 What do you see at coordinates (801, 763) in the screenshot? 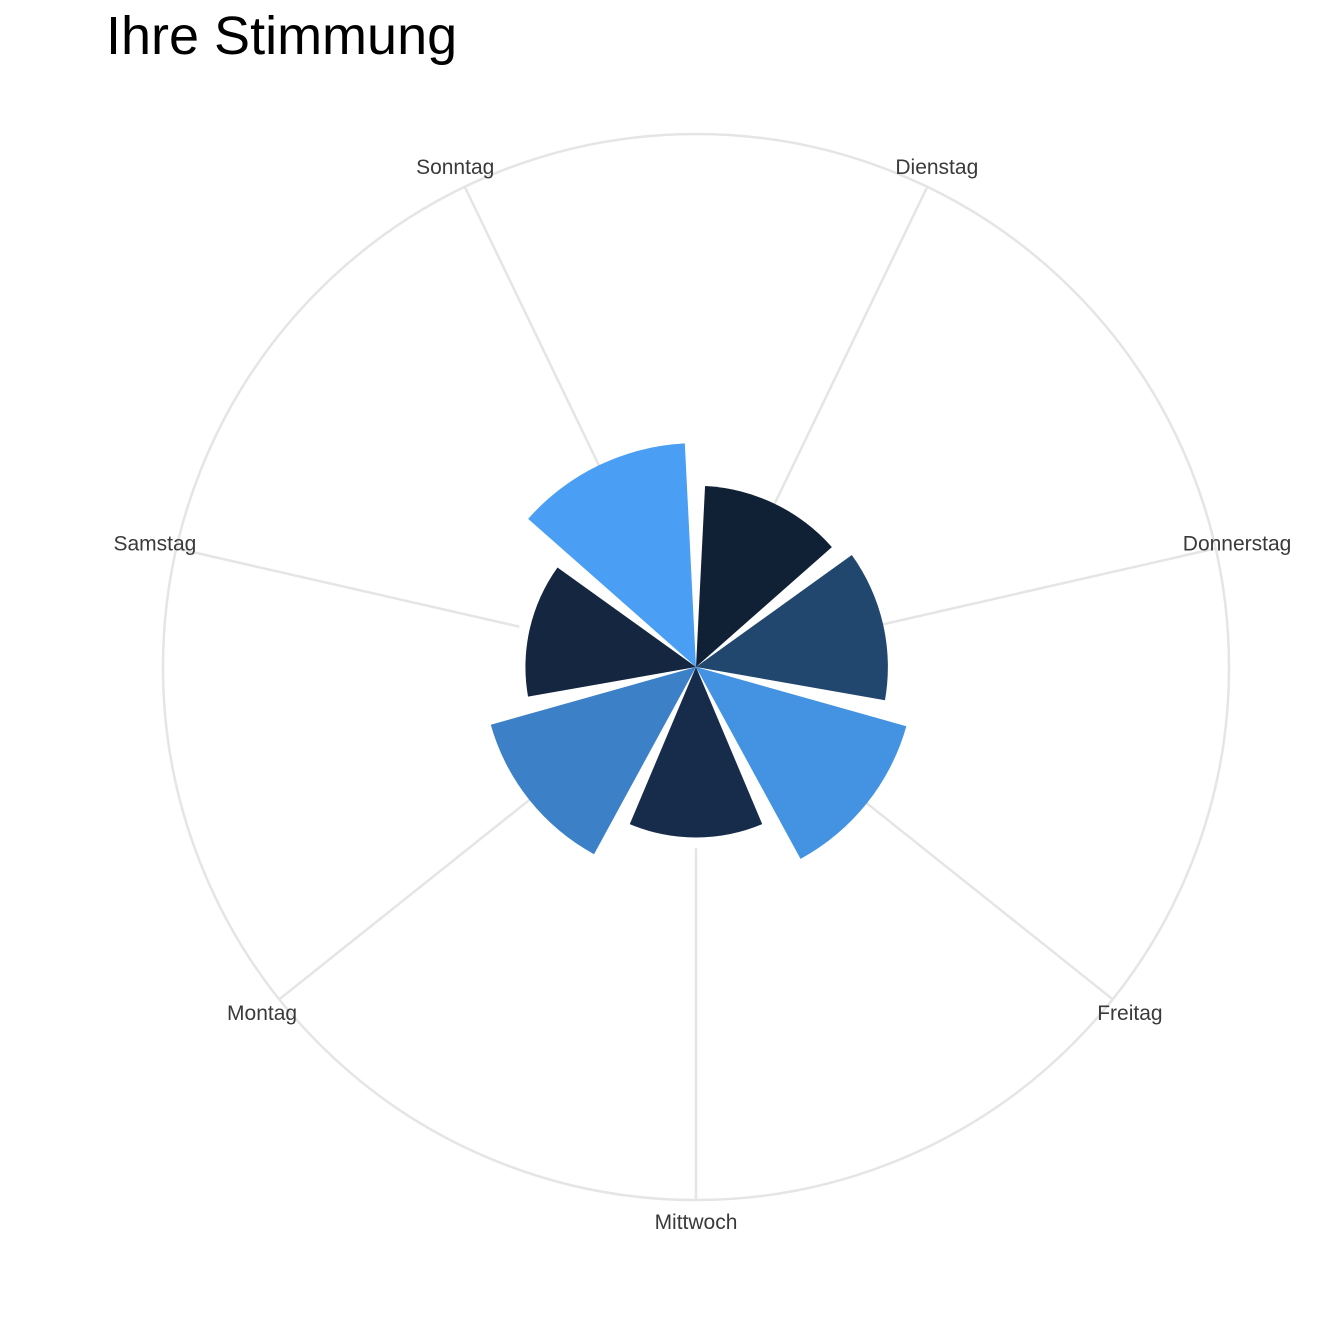
I see `bar-freitag` at bounding box center [801, 763].